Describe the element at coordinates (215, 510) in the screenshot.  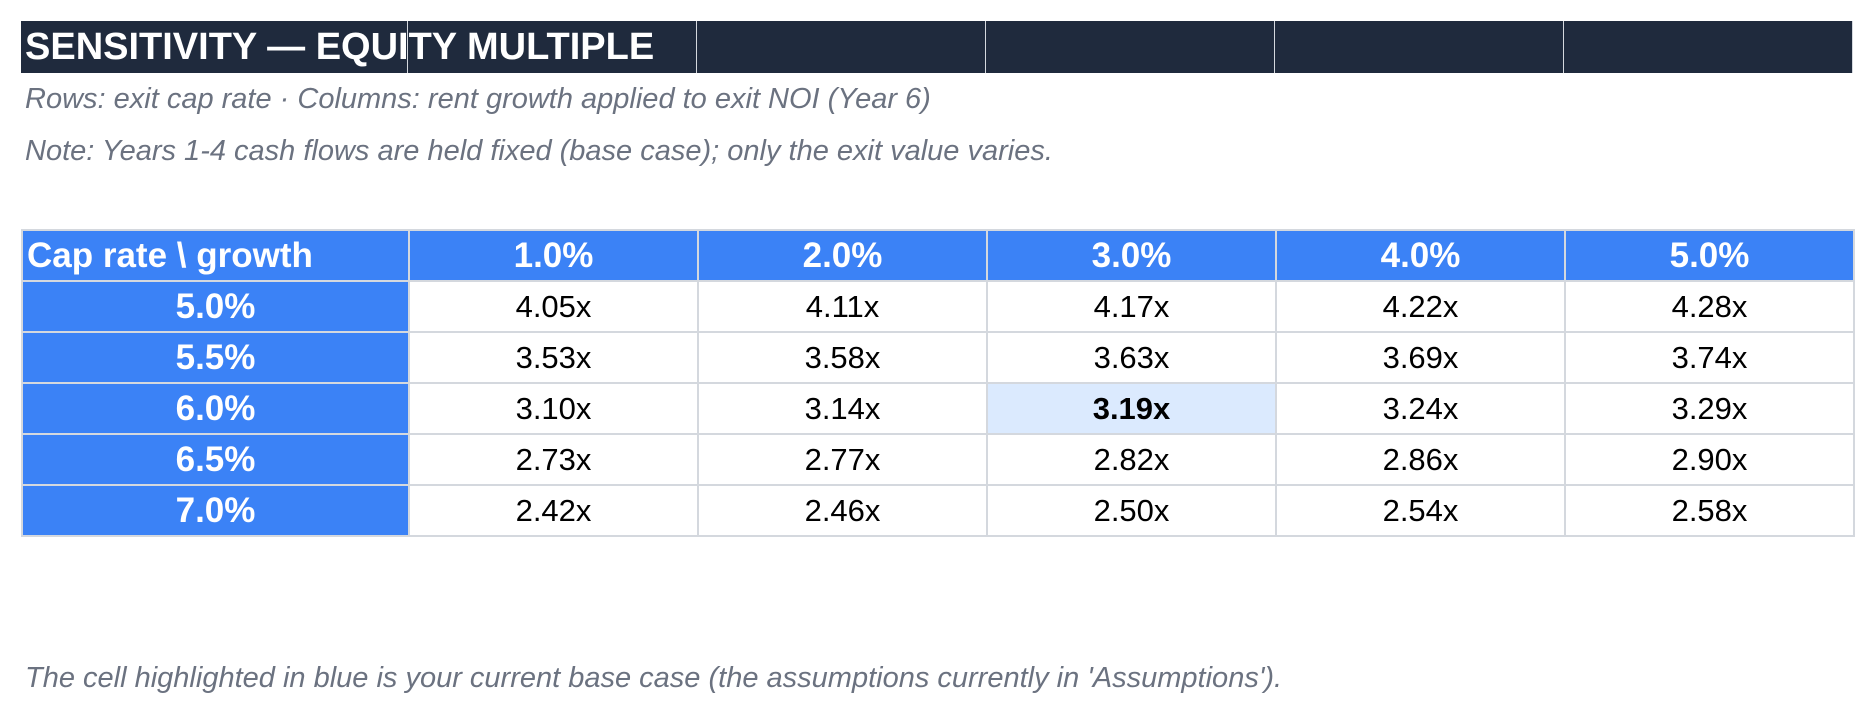
I see `cap-rate-header-cell: 7.0%` at that location.